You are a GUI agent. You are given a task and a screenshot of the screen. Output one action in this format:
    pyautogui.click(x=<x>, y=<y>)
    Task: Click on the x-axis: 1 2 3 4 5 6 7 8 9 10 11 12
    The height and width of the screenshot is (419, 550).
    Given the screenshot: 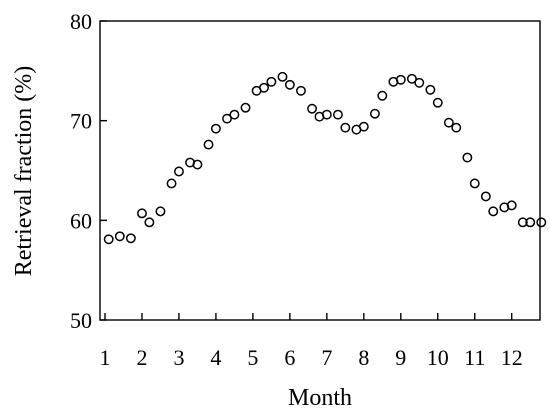 What is the action you would take?
    pyautogui.click(x=311, y=341)
    